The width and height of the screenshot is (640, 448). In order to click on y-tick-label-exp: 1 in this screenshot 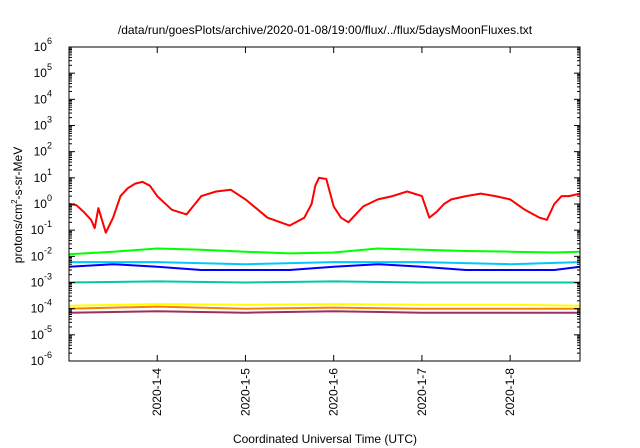, I will do `click(49, 172)`.